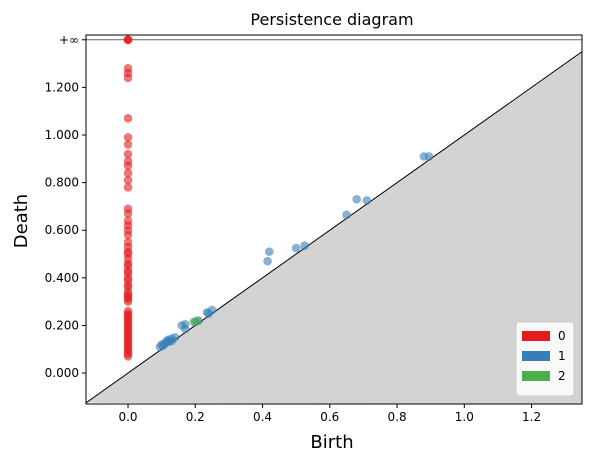 This screenshot has width=590, height=463. Describe the element at coordinates (69, 40) in the screenshot. I see `y-tick-label-infinity: +∞` at that location.